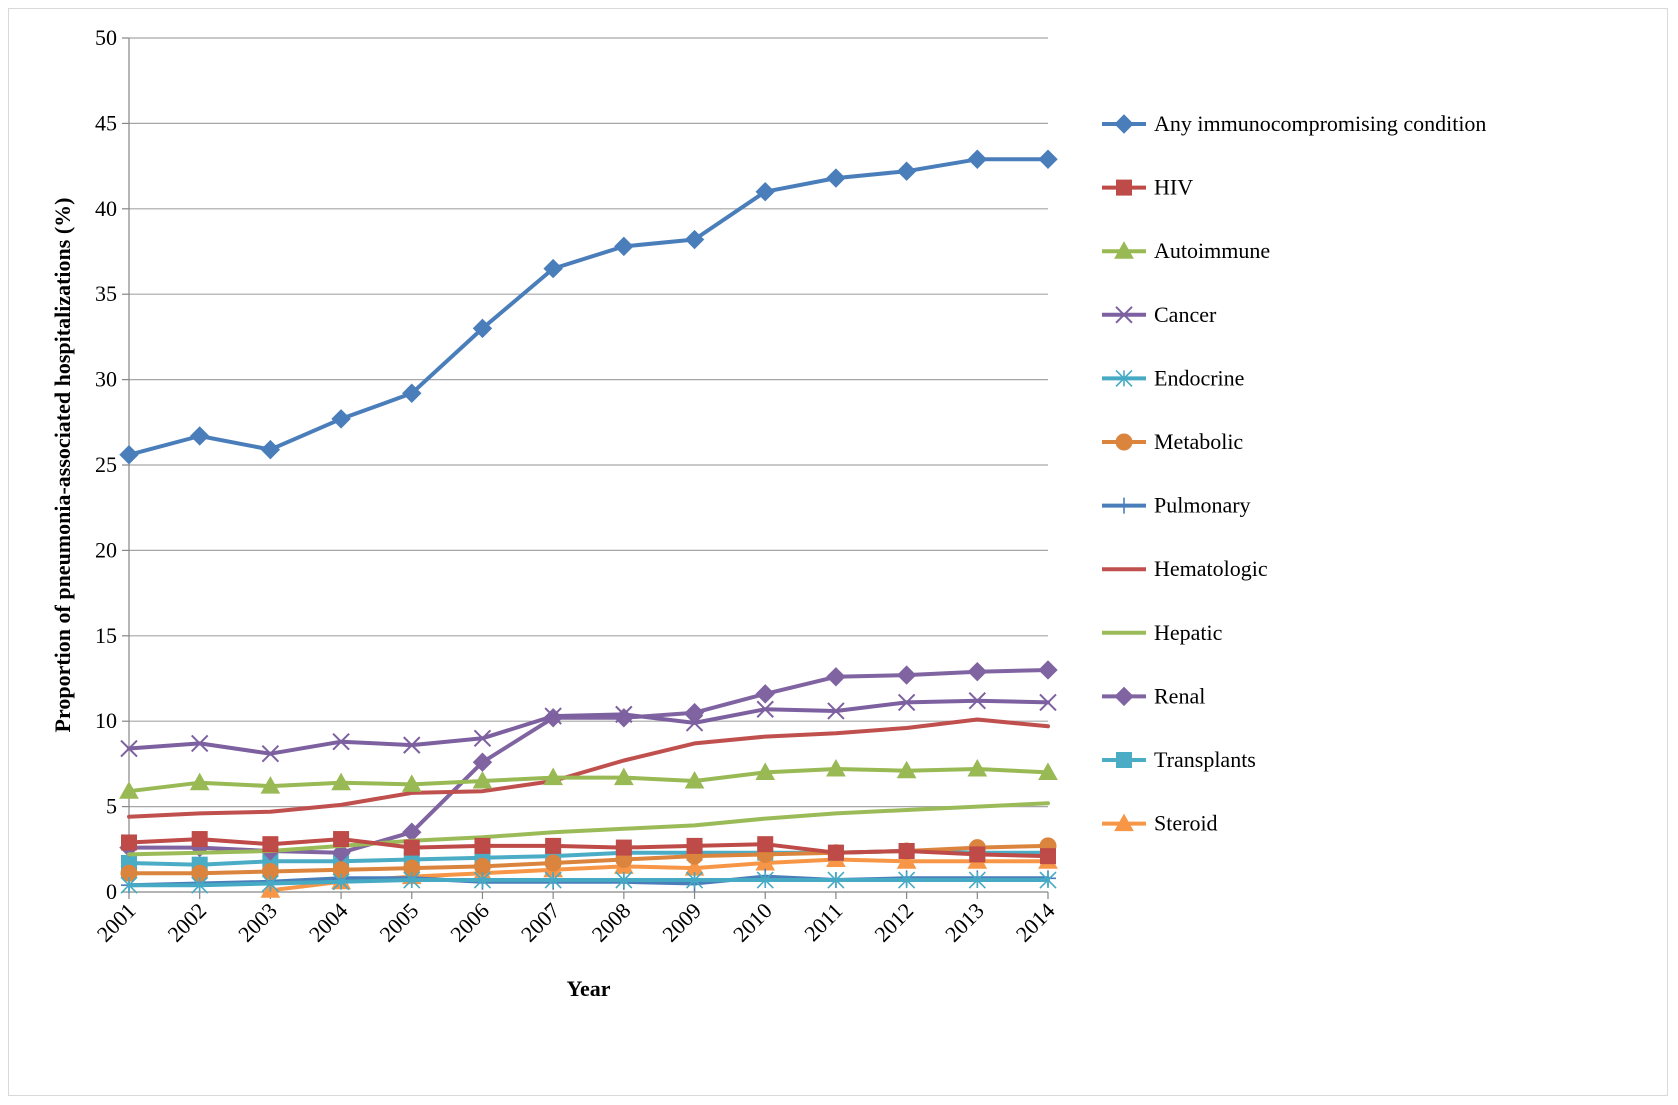 This screenshot has width=1678, height=1105. Describe the element at coordinates (906, 851) in the screenshot. I see `point-hiv-2012` at that location.